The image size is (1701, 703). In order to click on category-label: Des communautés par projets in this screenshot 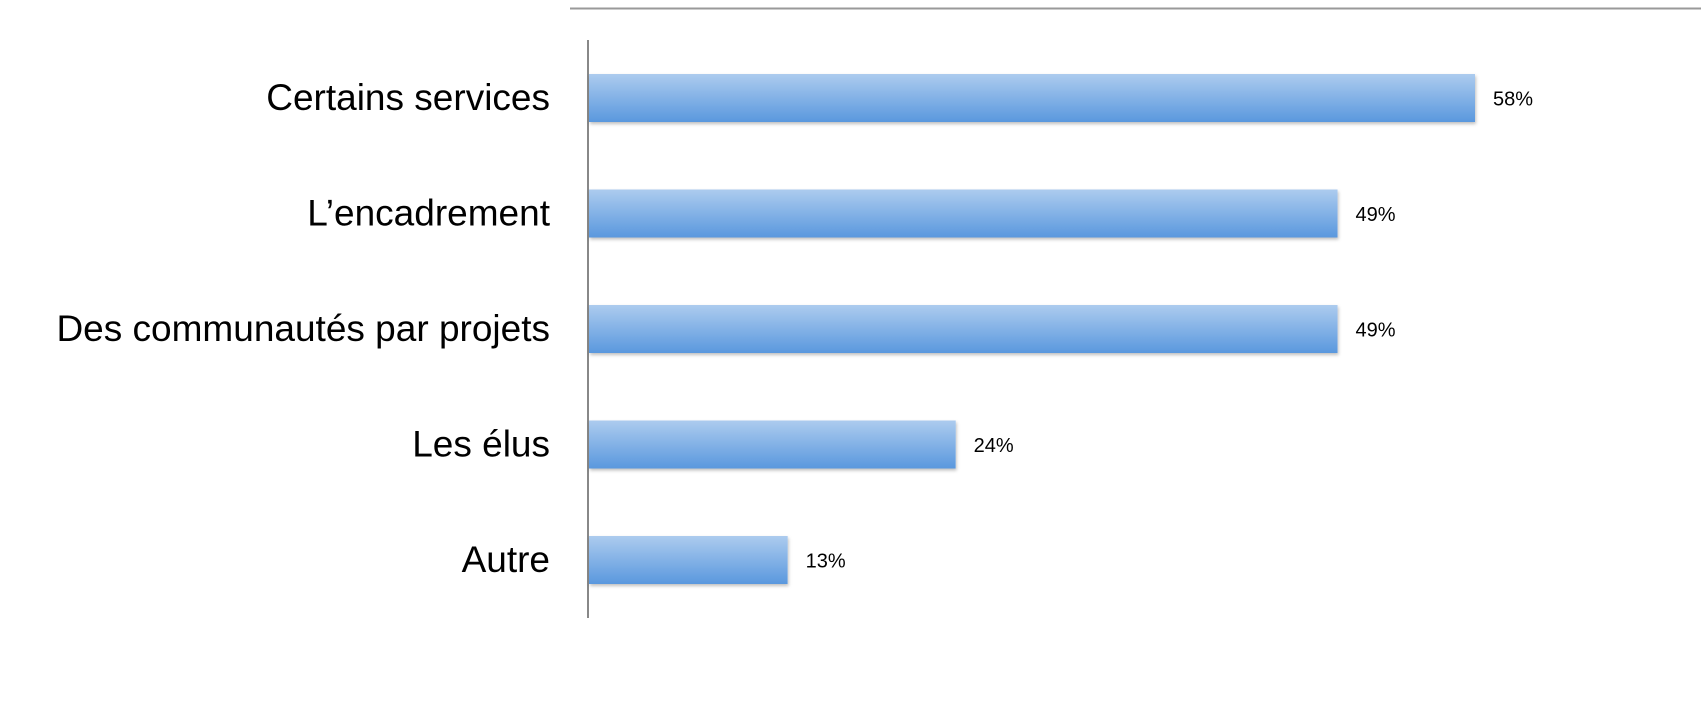, I will do `click(303, 328)`.